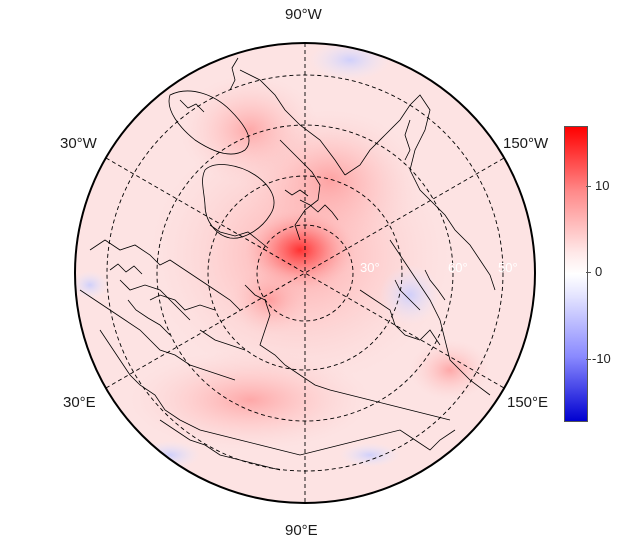  I want to click on longitude-label-top: 90°W, so click(303, 14).